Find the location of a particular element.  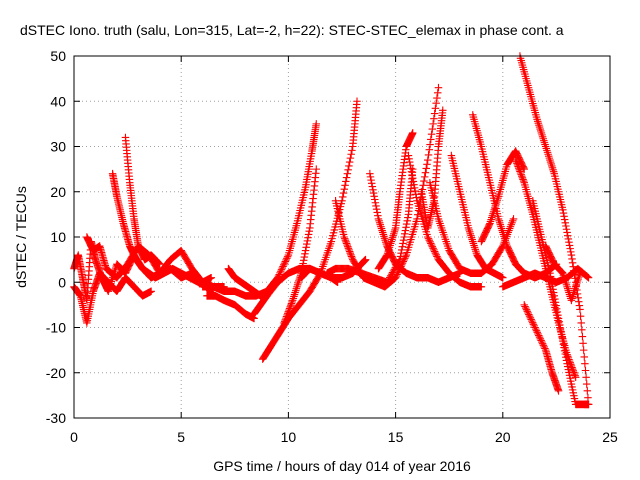

y-tick-label: 40 is located at coordinates (58, 101).